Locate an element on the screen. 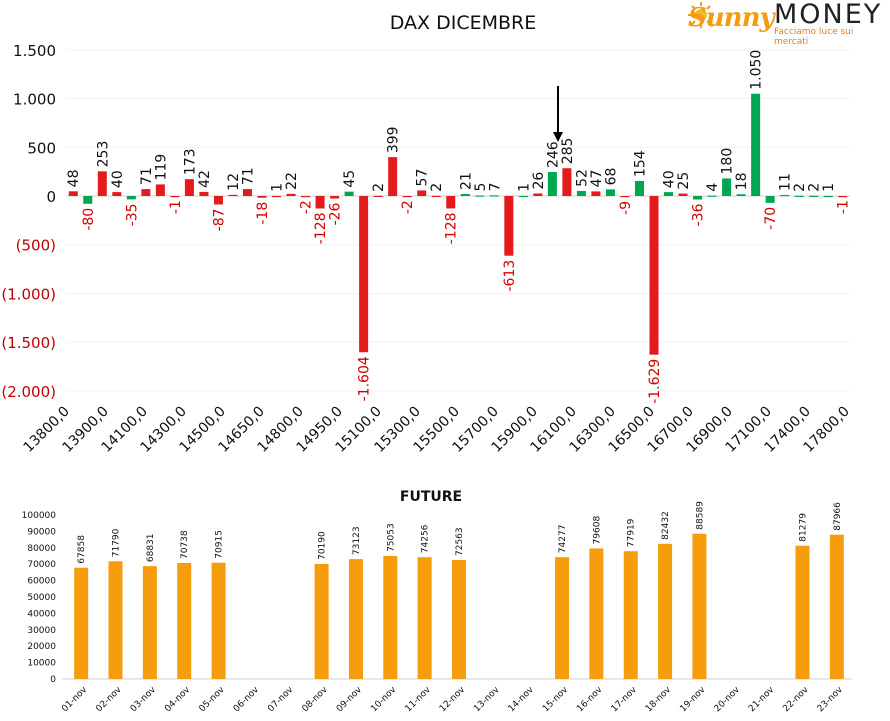  future-bar-label: 72563 is located at coordinates (460, 541).